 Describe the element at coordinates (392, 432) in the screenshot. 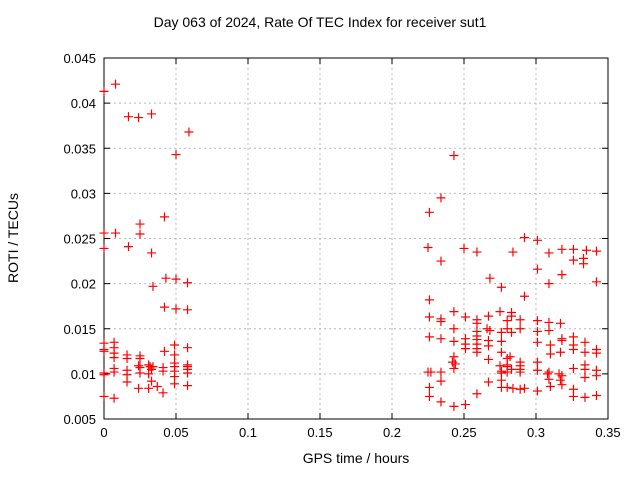

I see `x-tick-label: 0.2` at that location.